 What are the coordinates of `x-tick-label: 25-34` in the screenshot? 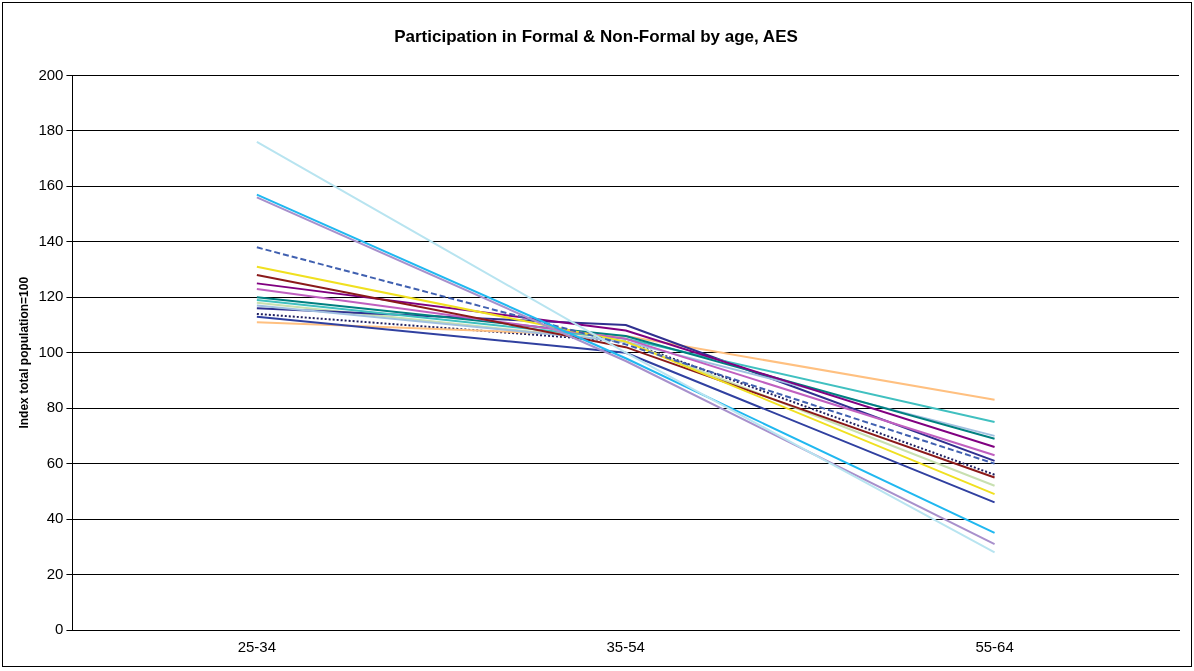 It's located at (257, 647).